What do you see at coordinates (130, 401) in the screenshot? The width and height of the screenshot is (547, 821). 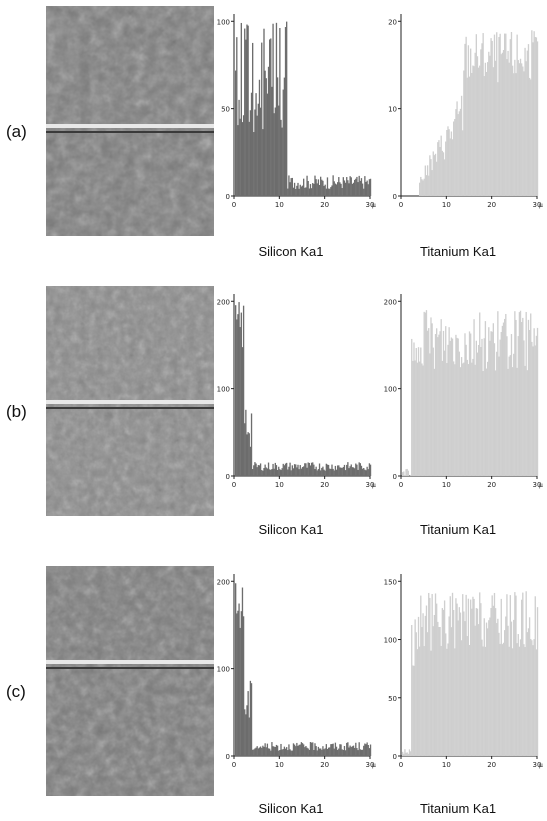 I see `sem-image` at bounding box center [130, 401].